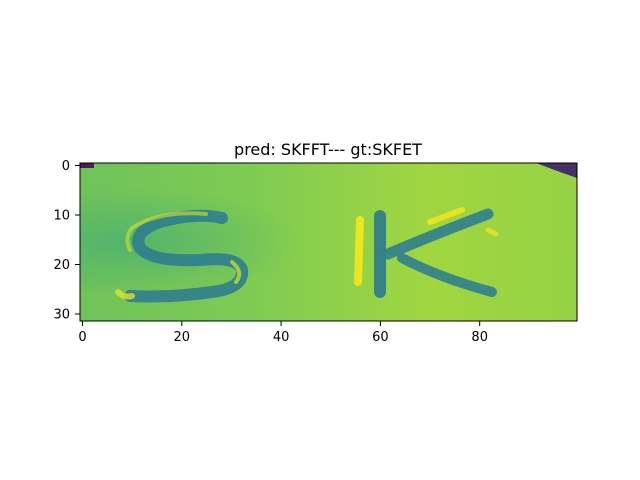  Describe the element at coordinates (479, 337) in the screenshot. I see `x-tick-label: 80` at that location.